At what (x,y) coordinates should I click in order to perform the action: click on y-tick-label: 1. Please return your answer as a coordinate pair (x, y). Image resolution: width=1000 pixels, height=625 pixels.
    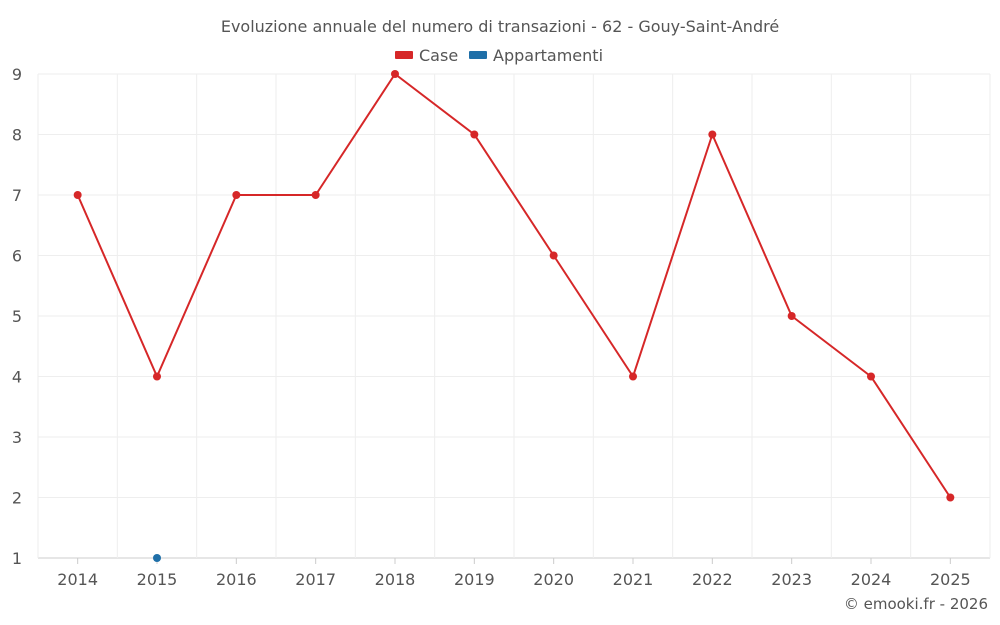
    Looking at the image, I should click on (17, 558).